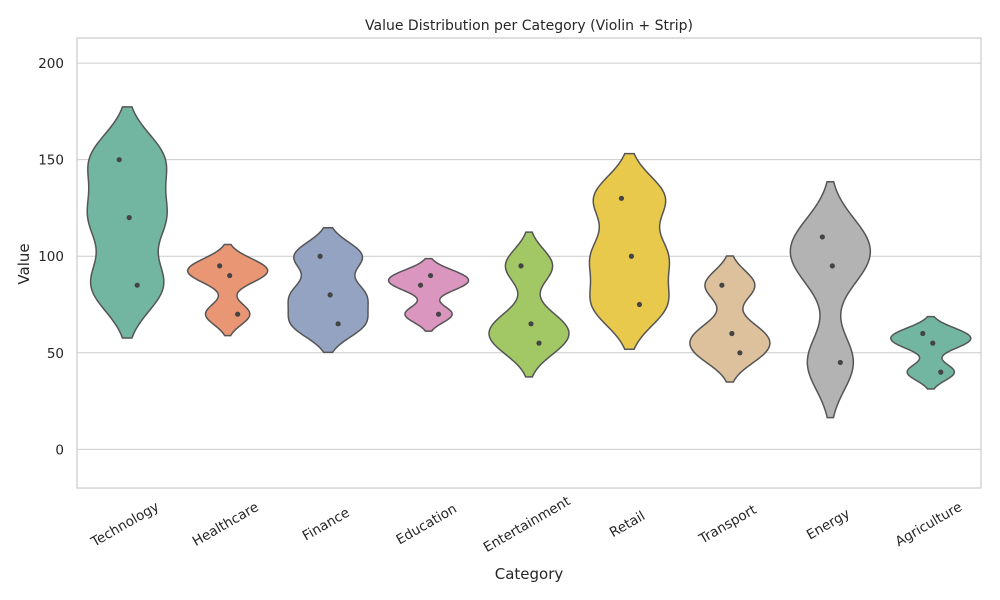 This screenshot has height=600, width=1000. I want to click on y-tick-labels: 0 50 100 150 200, so click(51, 257).